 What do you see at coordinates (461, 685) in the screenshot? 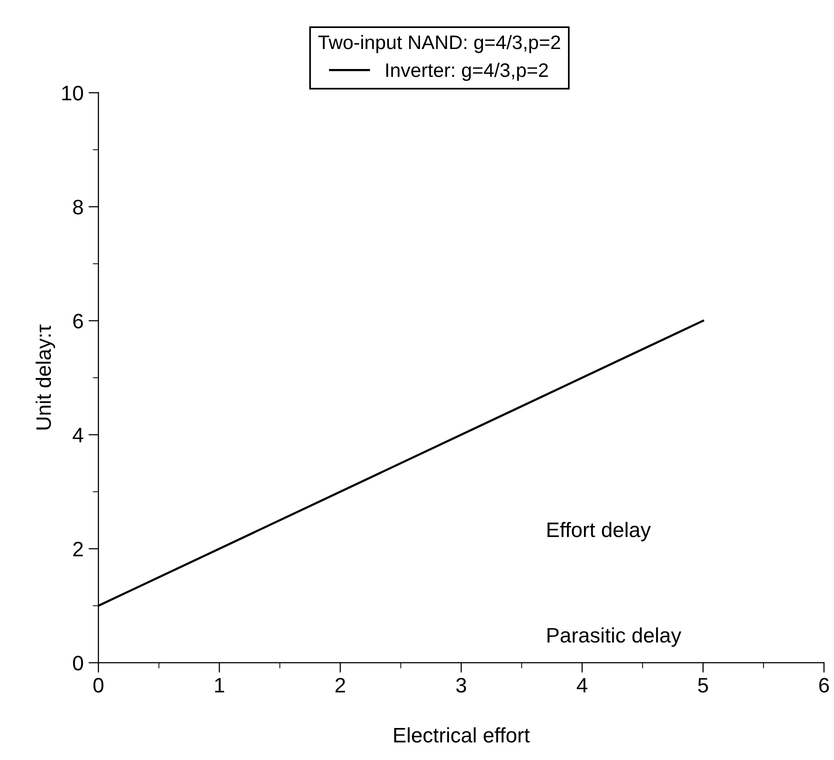
I see `x-tick-label: 3` at bounding box center [461, 685].